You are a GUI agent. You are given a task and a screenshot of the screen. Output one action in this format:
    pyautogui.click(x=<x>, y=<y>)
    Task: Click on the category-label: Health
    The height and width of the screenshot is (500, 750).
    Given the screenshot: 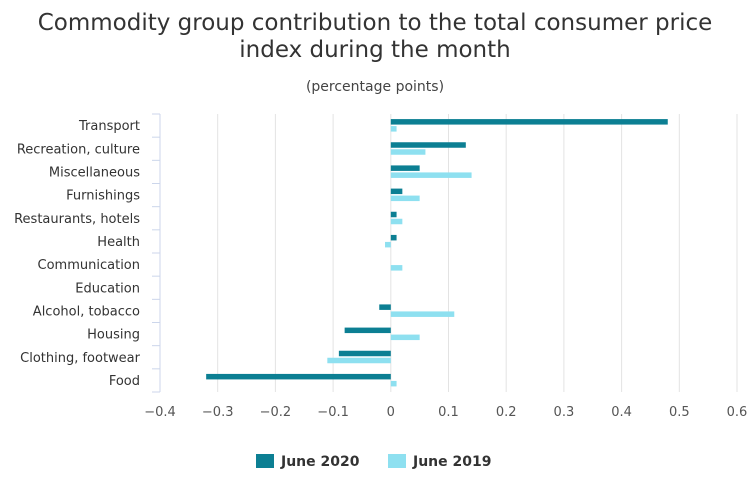 What is the action you would take?
    pyautogui.click(x=118, y=242)
    